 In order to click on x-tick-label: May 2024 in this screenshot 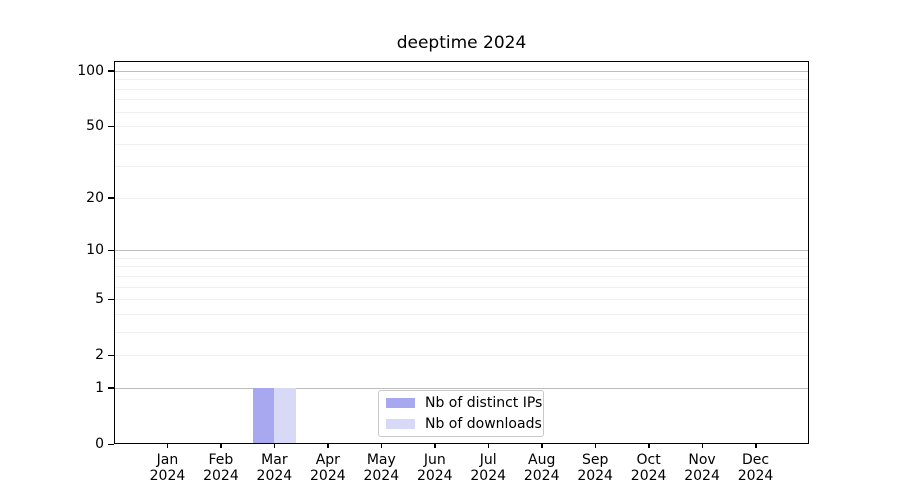, I will do `click(381, 468)`.